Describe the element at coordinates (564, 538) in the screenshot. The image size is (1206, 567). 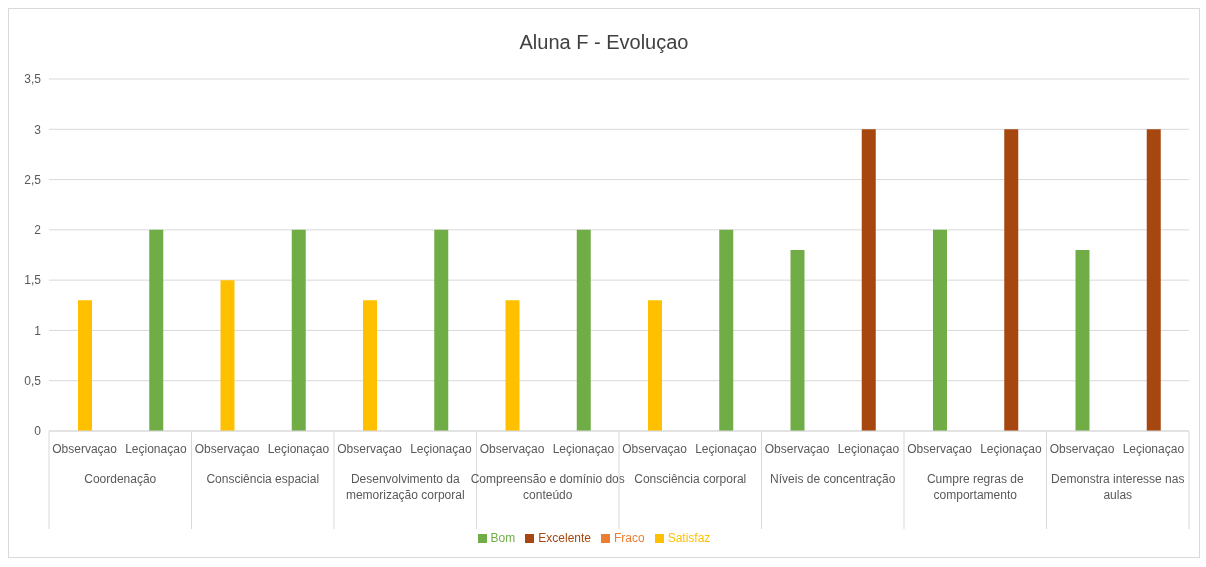
I see `legend-label: Excelente` at that location.